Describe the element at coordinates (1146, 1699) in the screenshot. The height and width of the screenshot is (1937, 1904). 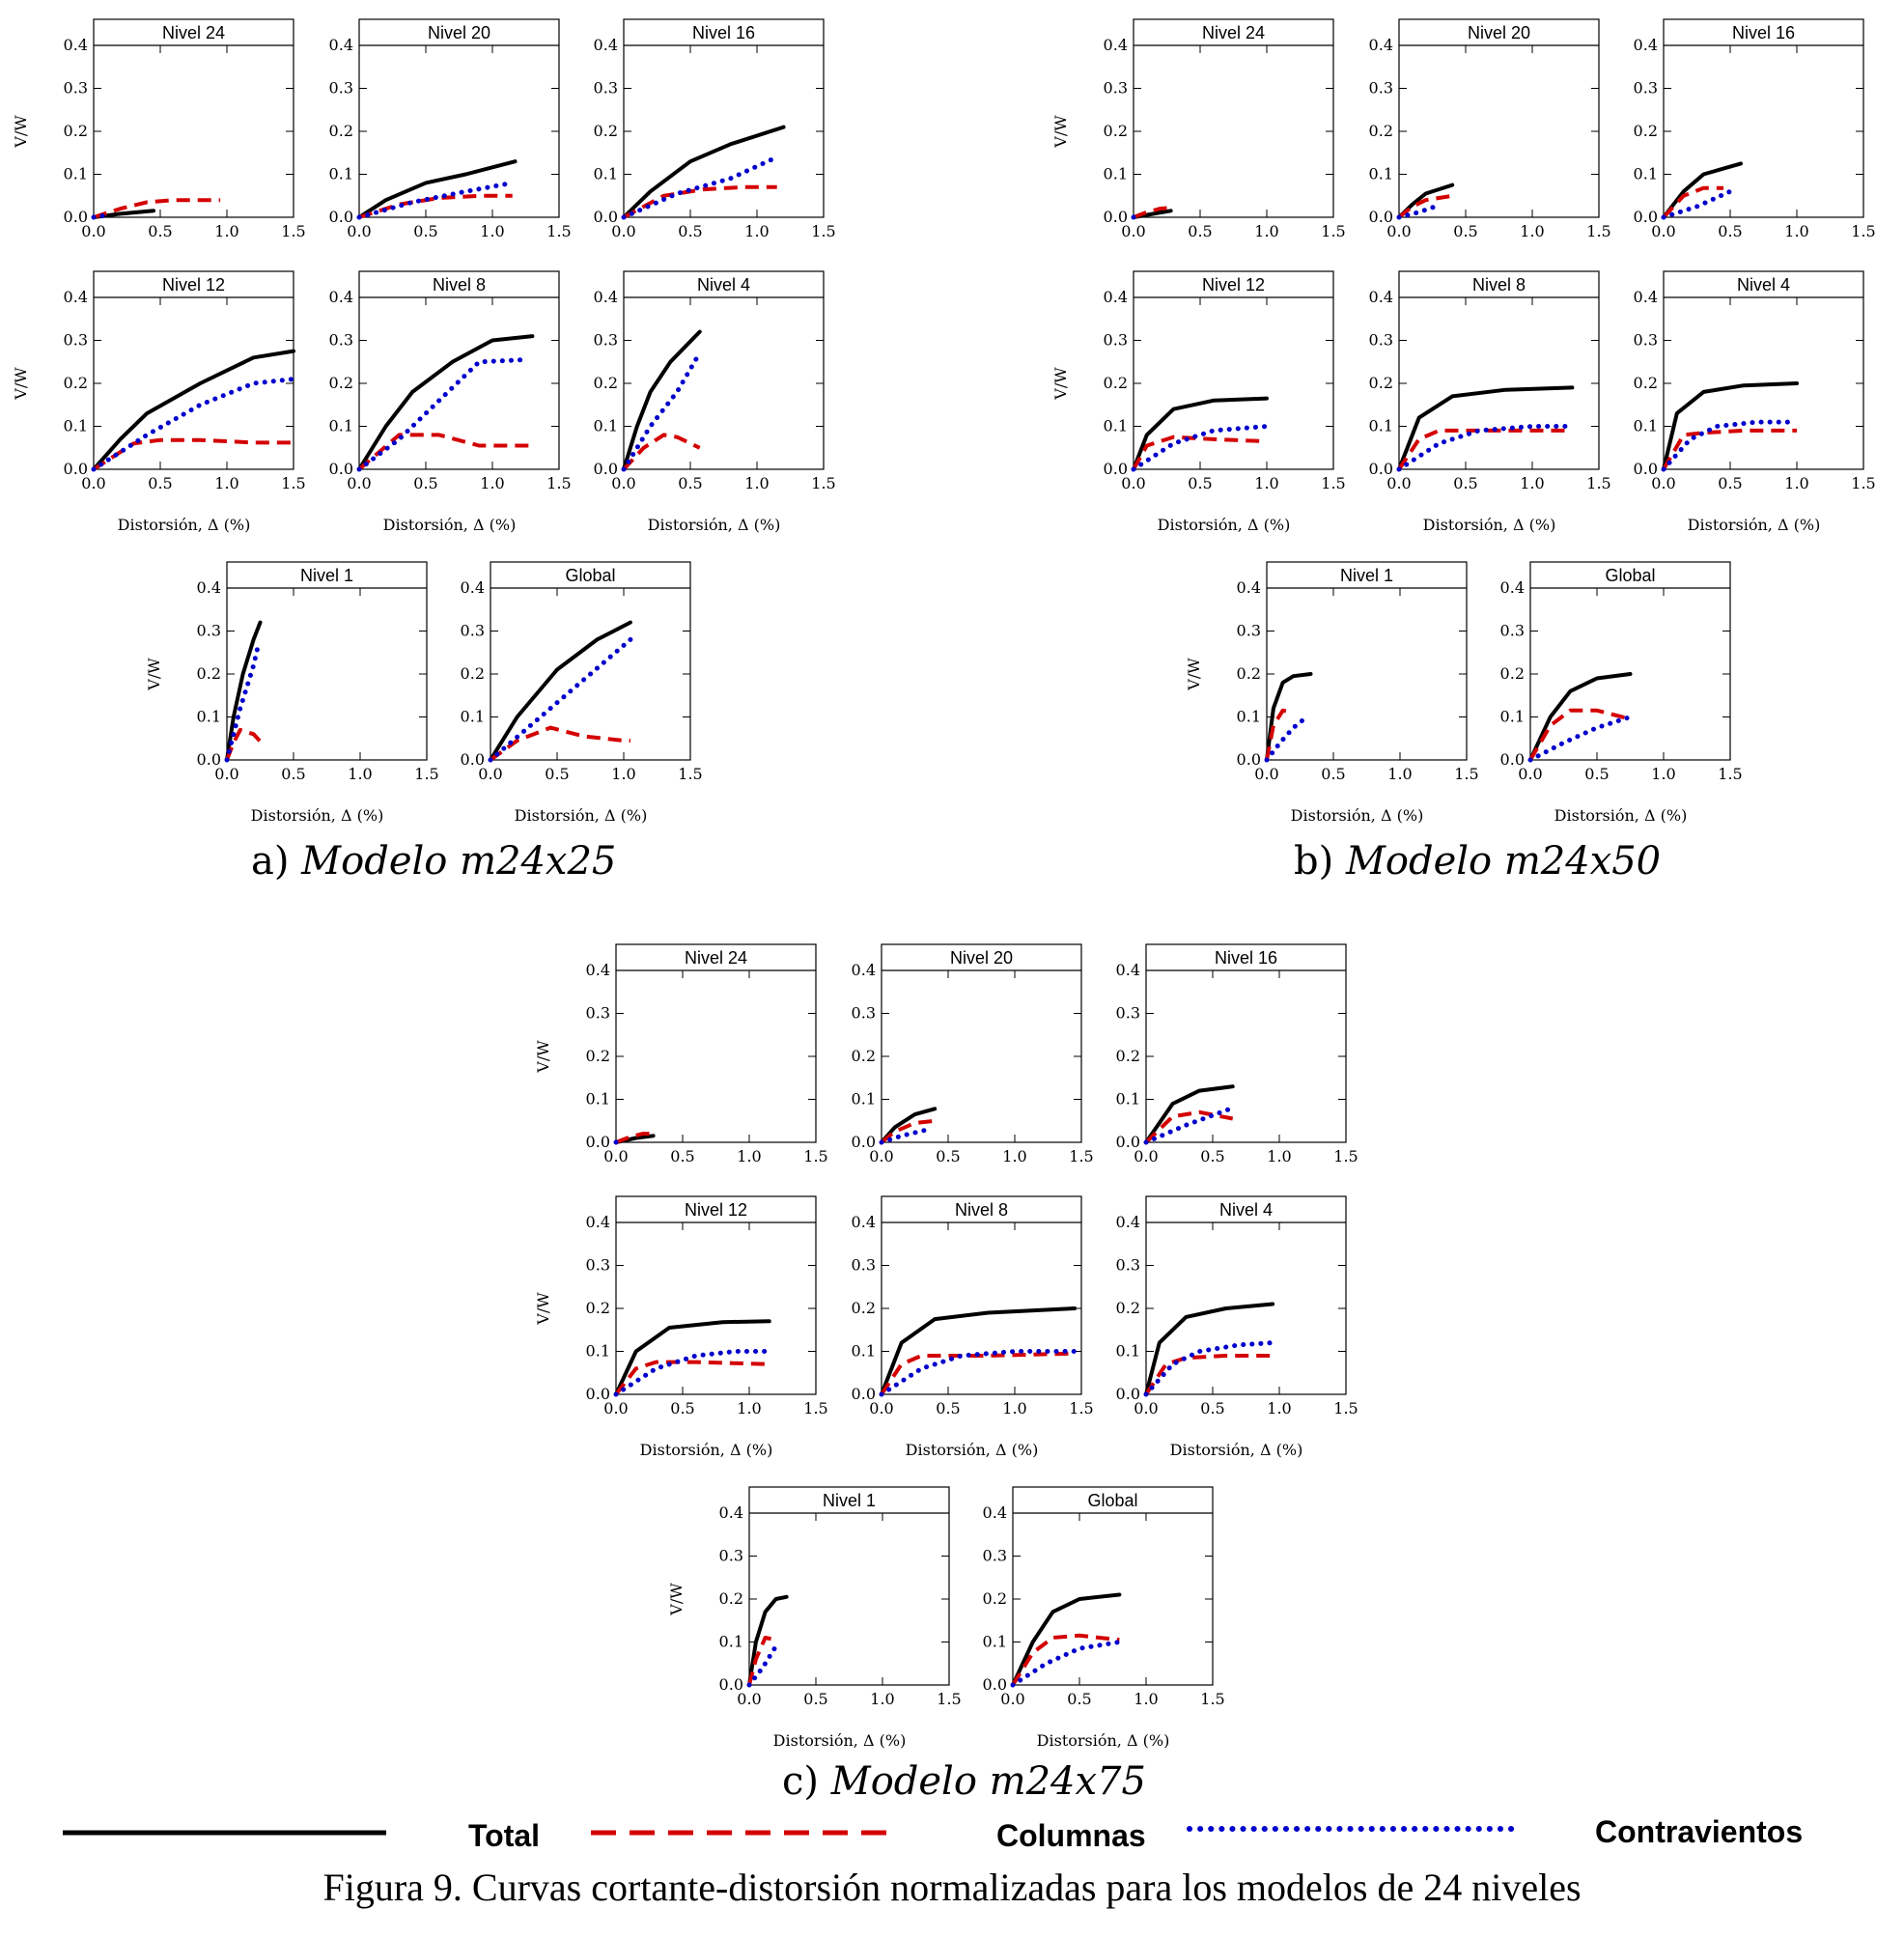
I see `panel-c-global-xtick-label: 1.0` at that location.